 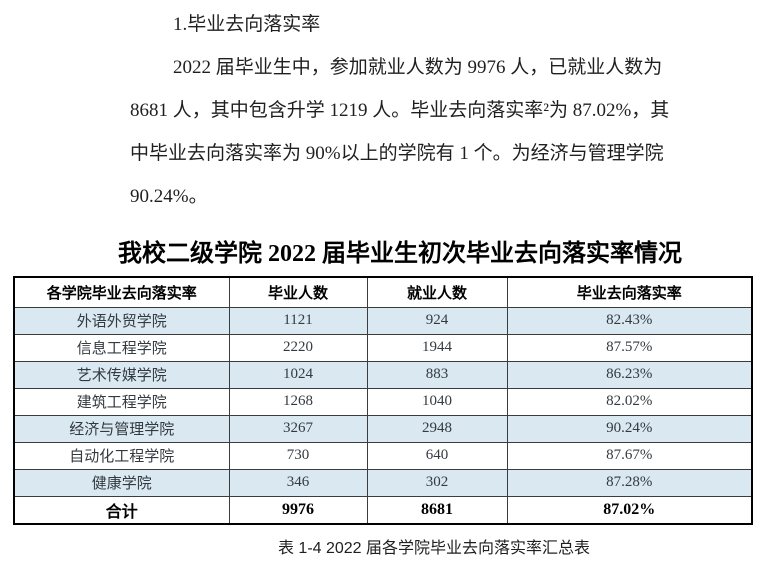 I want to click on rate-cell: 82.43%, so click(x=629, y=320).